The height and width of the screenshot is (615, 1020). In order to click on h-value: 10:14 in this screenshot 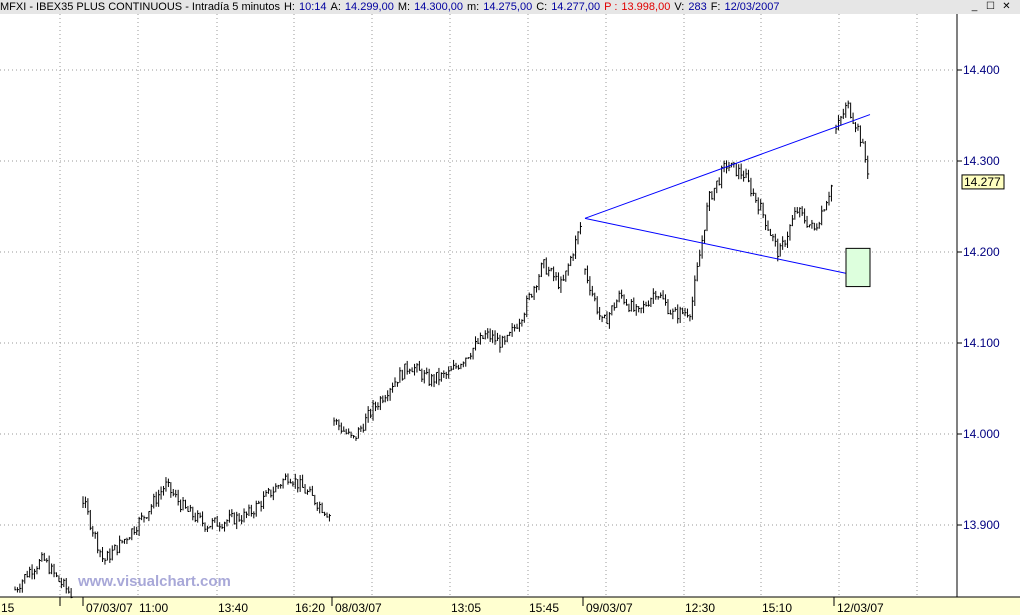, I will do `click(312, 7)`.